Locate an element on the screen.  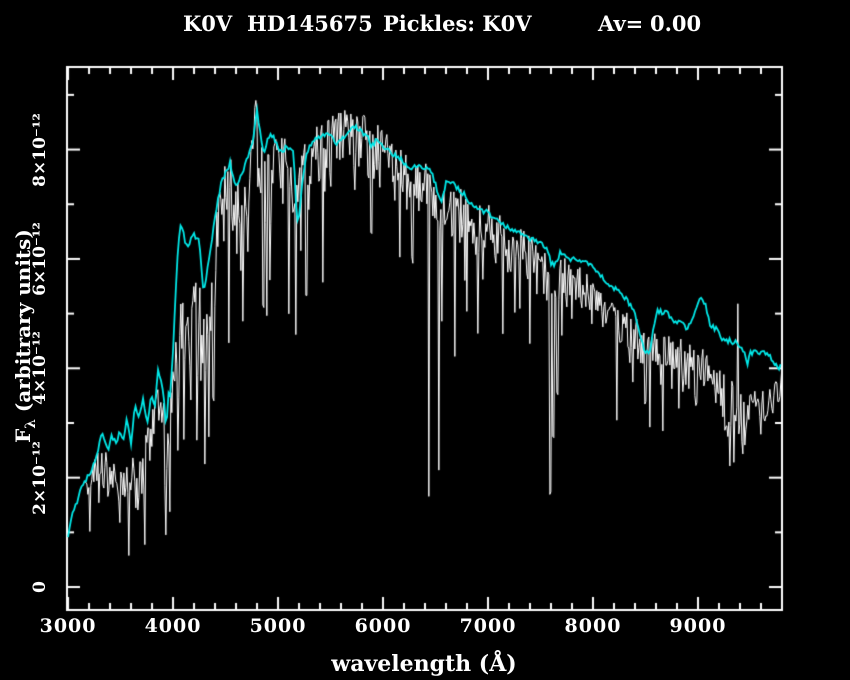
x-tick-label: 3000 is located at coordinates (68, 626).